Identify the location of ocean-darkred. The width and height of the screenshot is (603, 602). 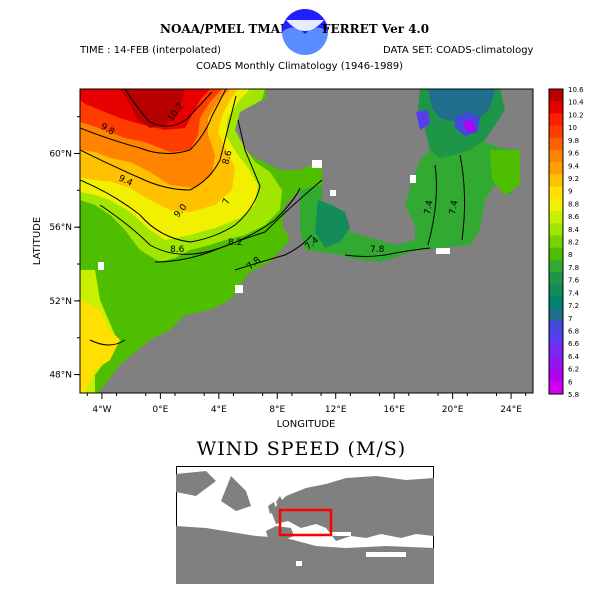
(152, 108).